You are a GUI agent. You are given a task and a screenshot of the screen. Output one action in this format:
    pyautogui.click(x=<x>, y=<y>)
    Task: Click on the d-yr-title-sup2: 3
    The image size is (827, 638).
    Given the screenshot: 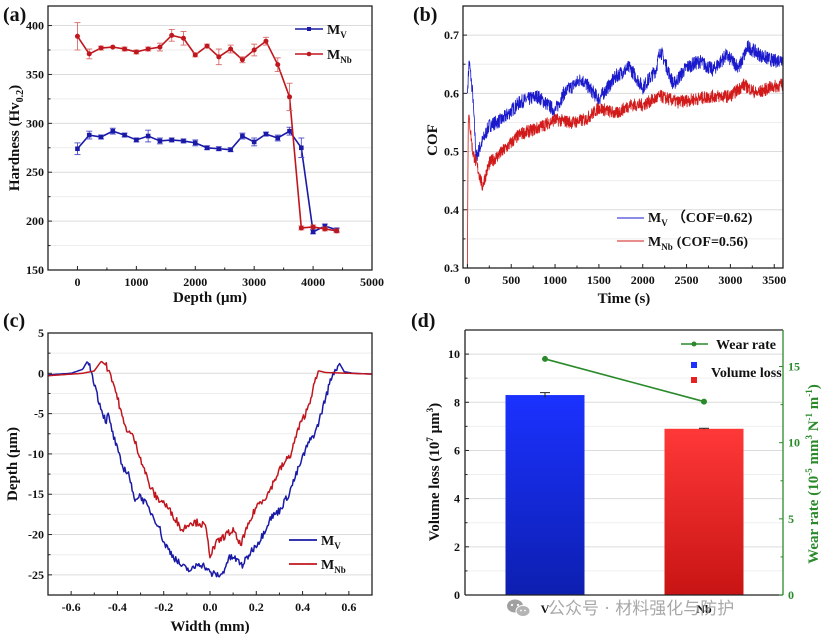 What is the action you would take?
    pyautogui.click(x=809, y=437)
    